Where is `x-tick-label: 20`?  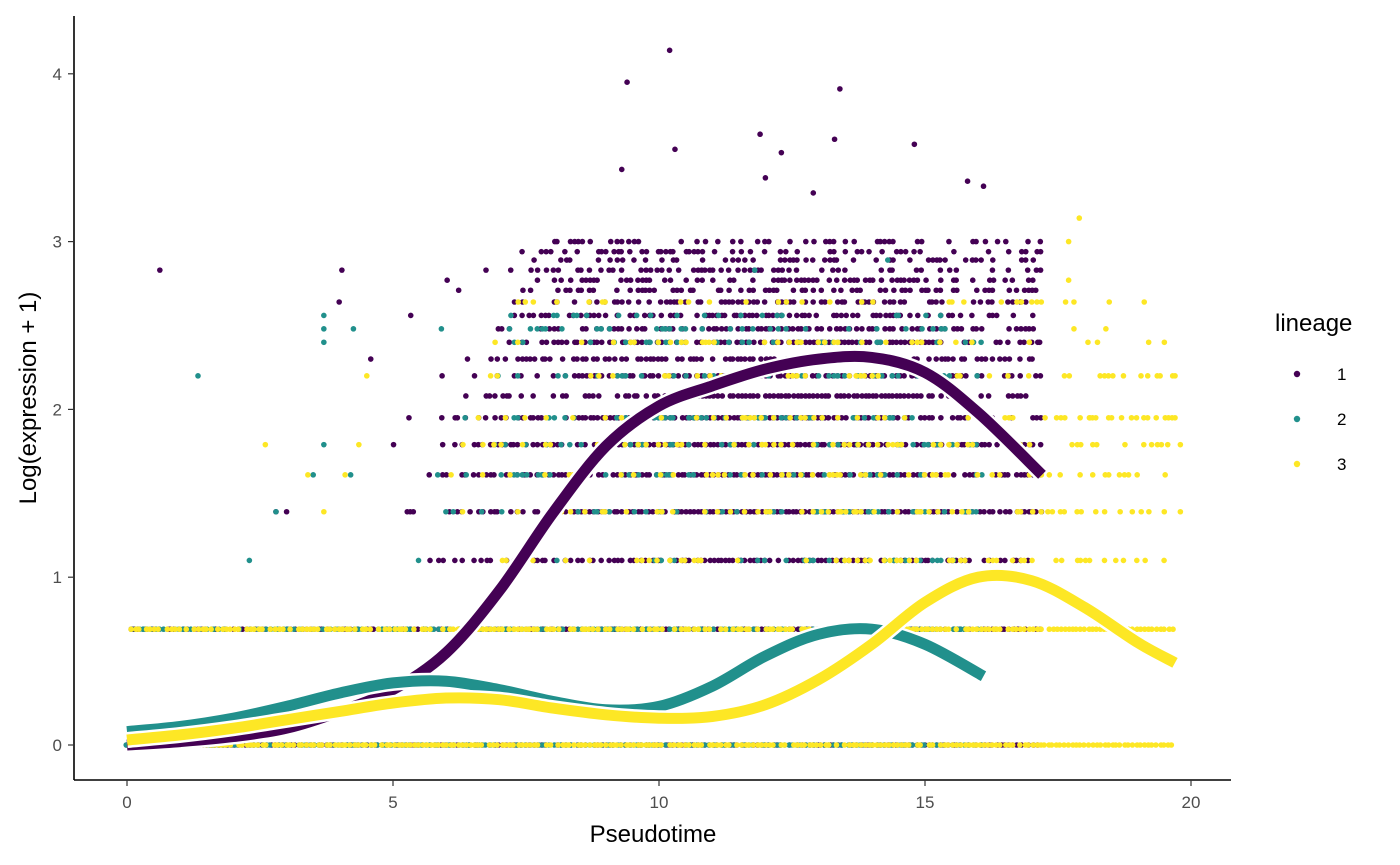 x-tick-label: 20 is located at coordinates (1191, 802).